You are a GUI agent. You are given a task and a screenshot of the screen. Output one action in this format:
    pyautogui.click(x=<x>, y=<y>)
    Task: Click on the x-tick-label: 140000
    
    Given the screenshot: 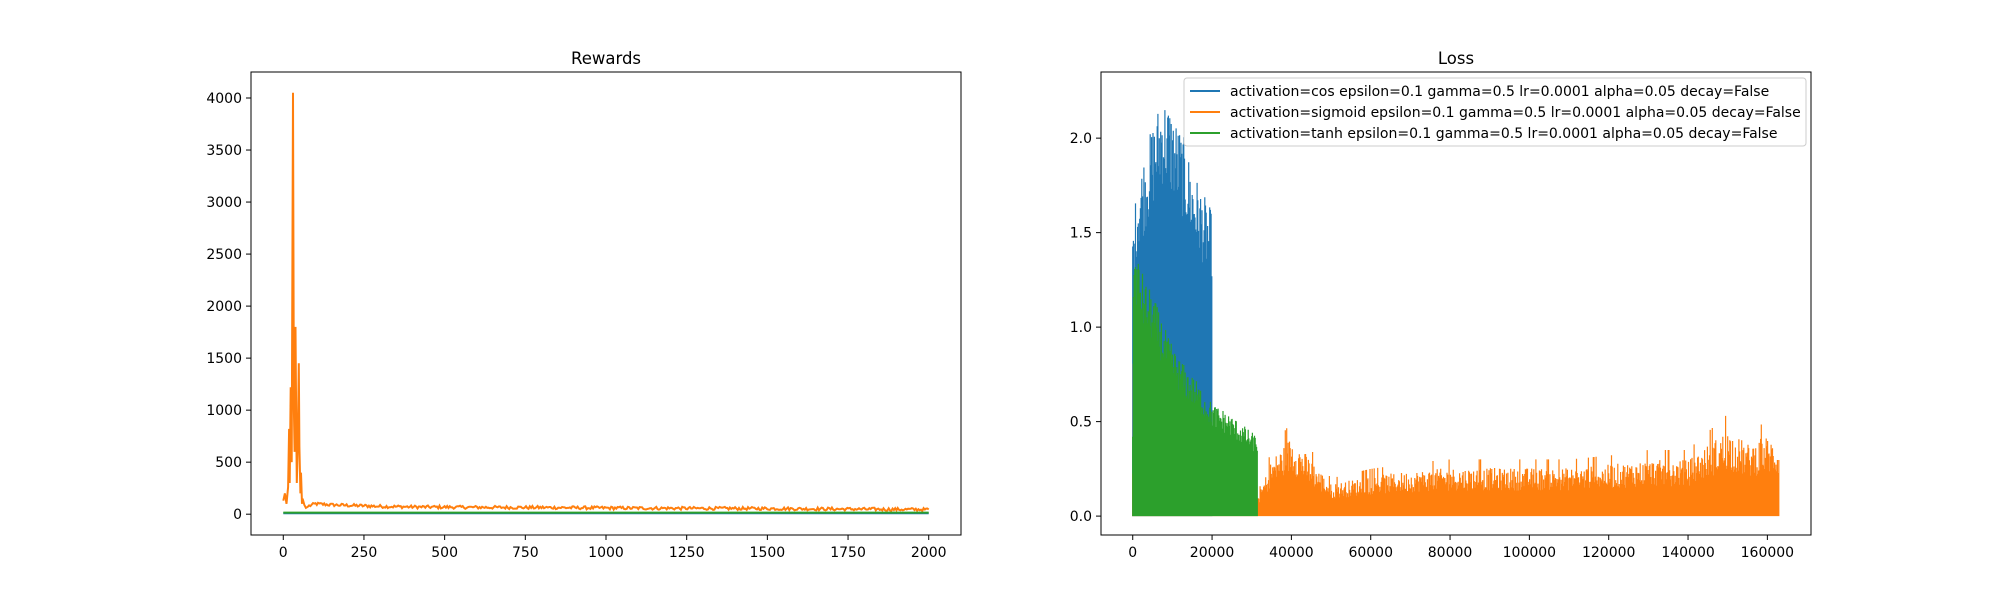 What is the action you would take?
    pyautogui.click(x=1687, y=553)
    